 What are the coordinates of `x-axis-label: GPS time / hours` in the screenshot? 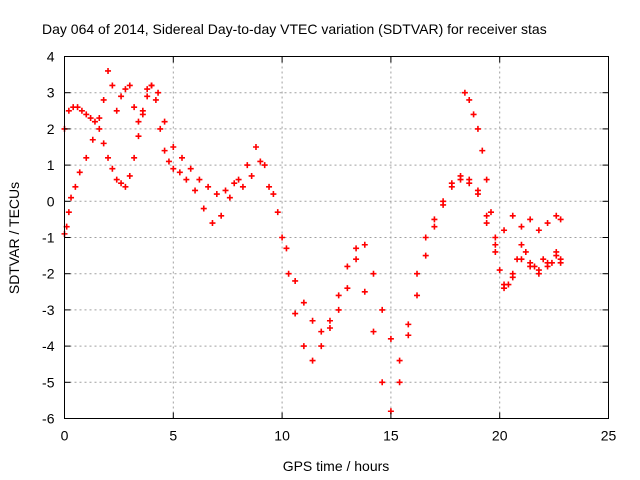 It's located at (336, 466).